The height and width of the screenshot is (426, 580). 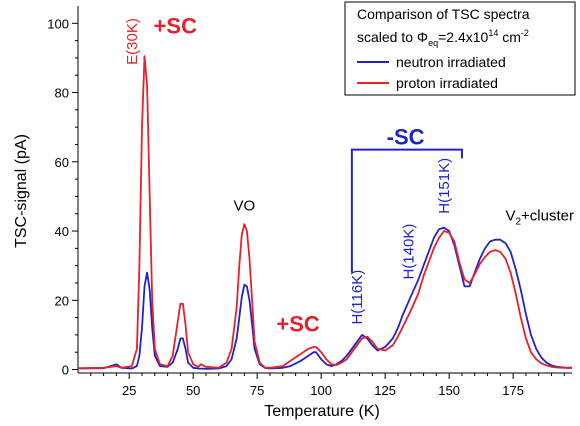 I want to click on y-tick-label: 60, so click(x=62, y=162).